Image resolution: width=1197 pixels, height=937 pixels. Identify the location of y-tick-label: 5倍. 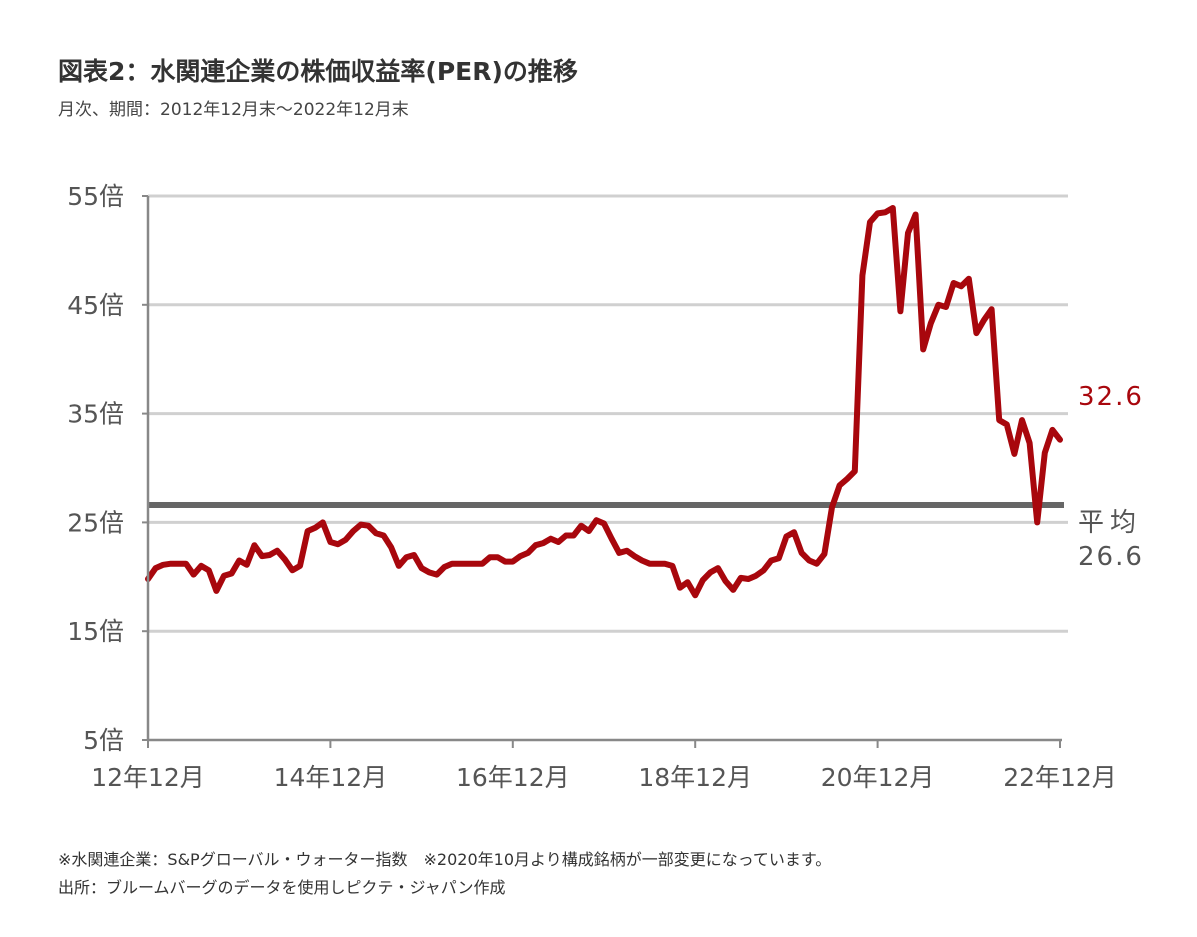
(103, 740).